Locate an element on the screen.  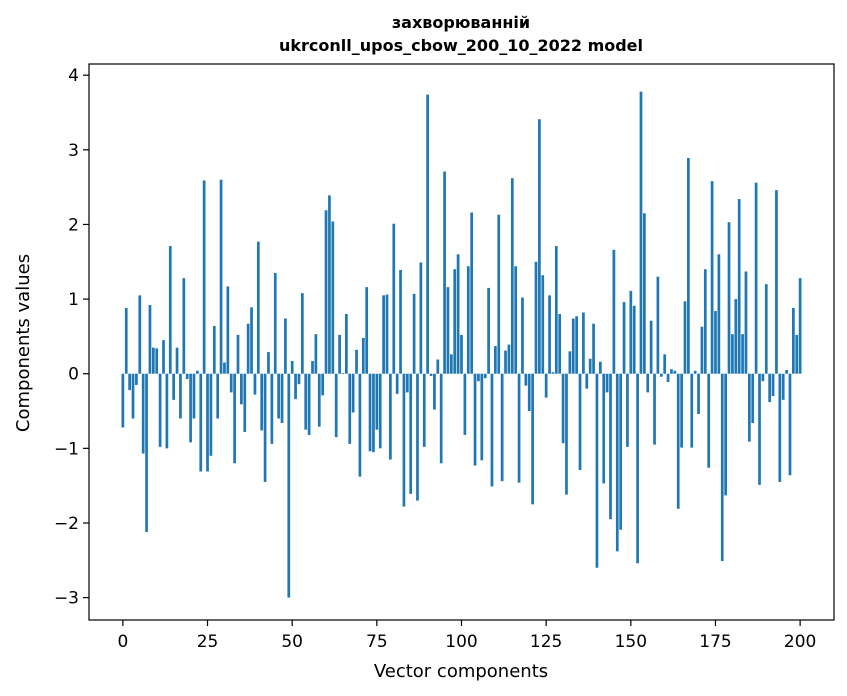
y-tick-label: 0 is located at coordinates (73, 375).